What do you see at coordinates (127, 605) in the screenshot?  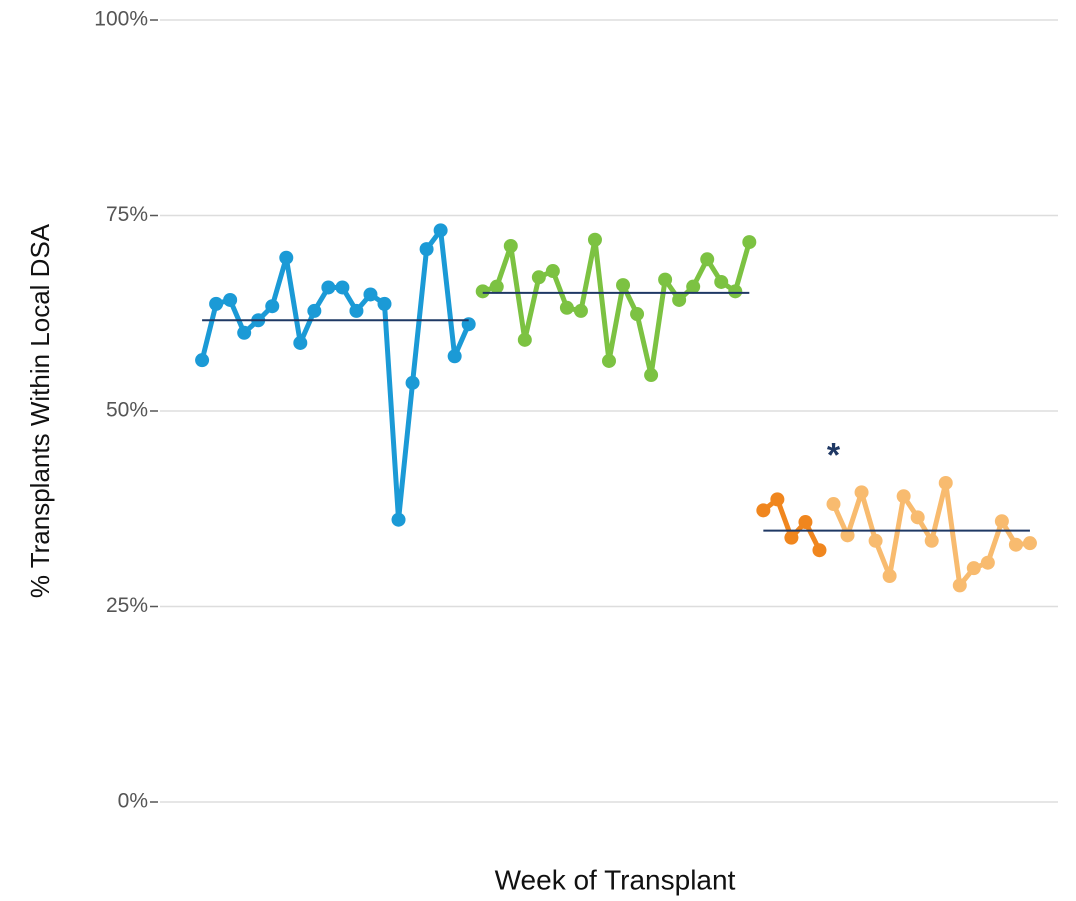 I see `y-tick-label: 25%` at bounding box center [127, 605].